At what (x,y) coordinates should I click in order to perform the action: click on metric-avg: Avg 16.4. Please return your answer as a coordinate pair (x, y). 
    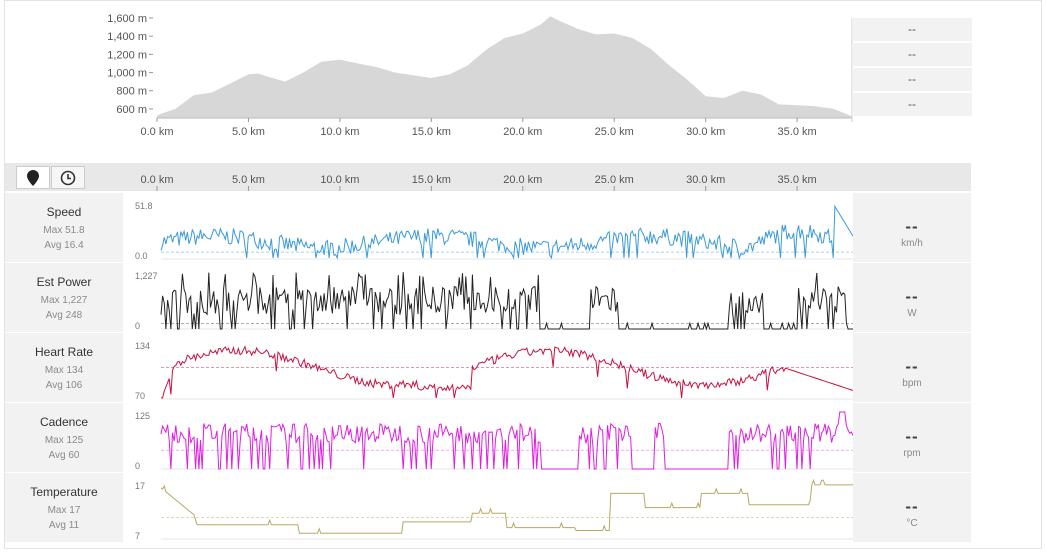
    Looking at the image, I should click on (64, 245).